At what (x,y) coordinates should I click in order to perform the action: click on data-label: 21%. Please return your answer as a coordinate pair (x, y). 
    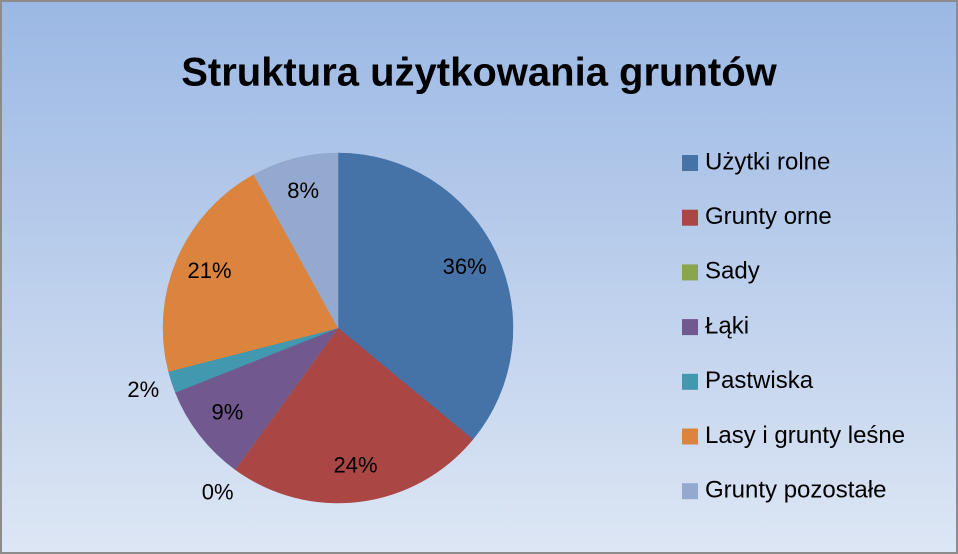
    Looking at the image, I should click on (209, 270).